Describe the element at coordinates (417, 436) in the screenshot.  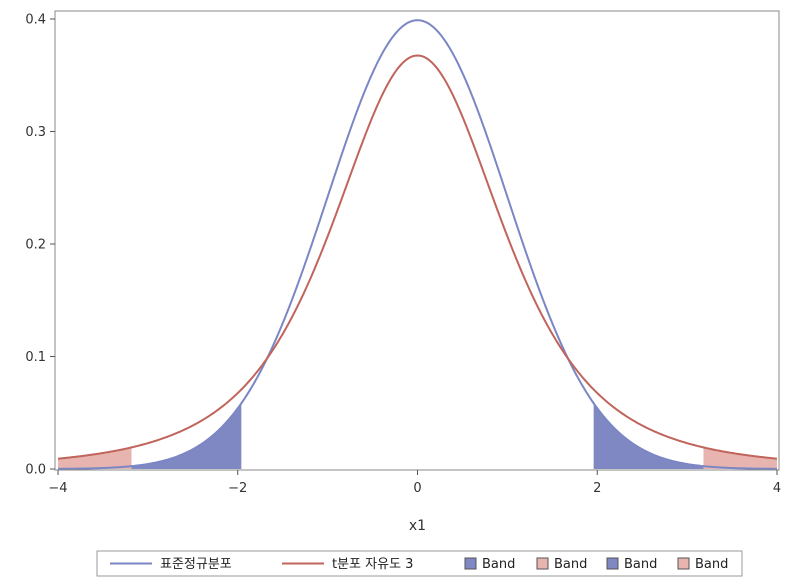
I see `bands-layer` at that location.